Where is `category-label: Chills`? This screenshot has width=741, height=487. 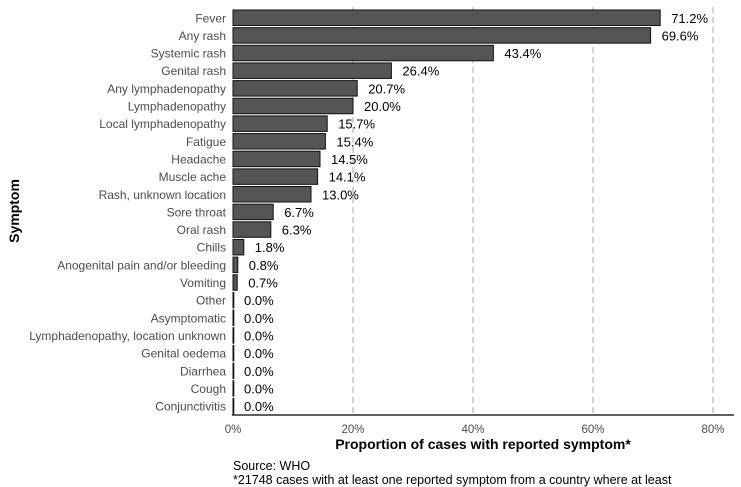
category-label: Chills is located at coordinates (211, 248).